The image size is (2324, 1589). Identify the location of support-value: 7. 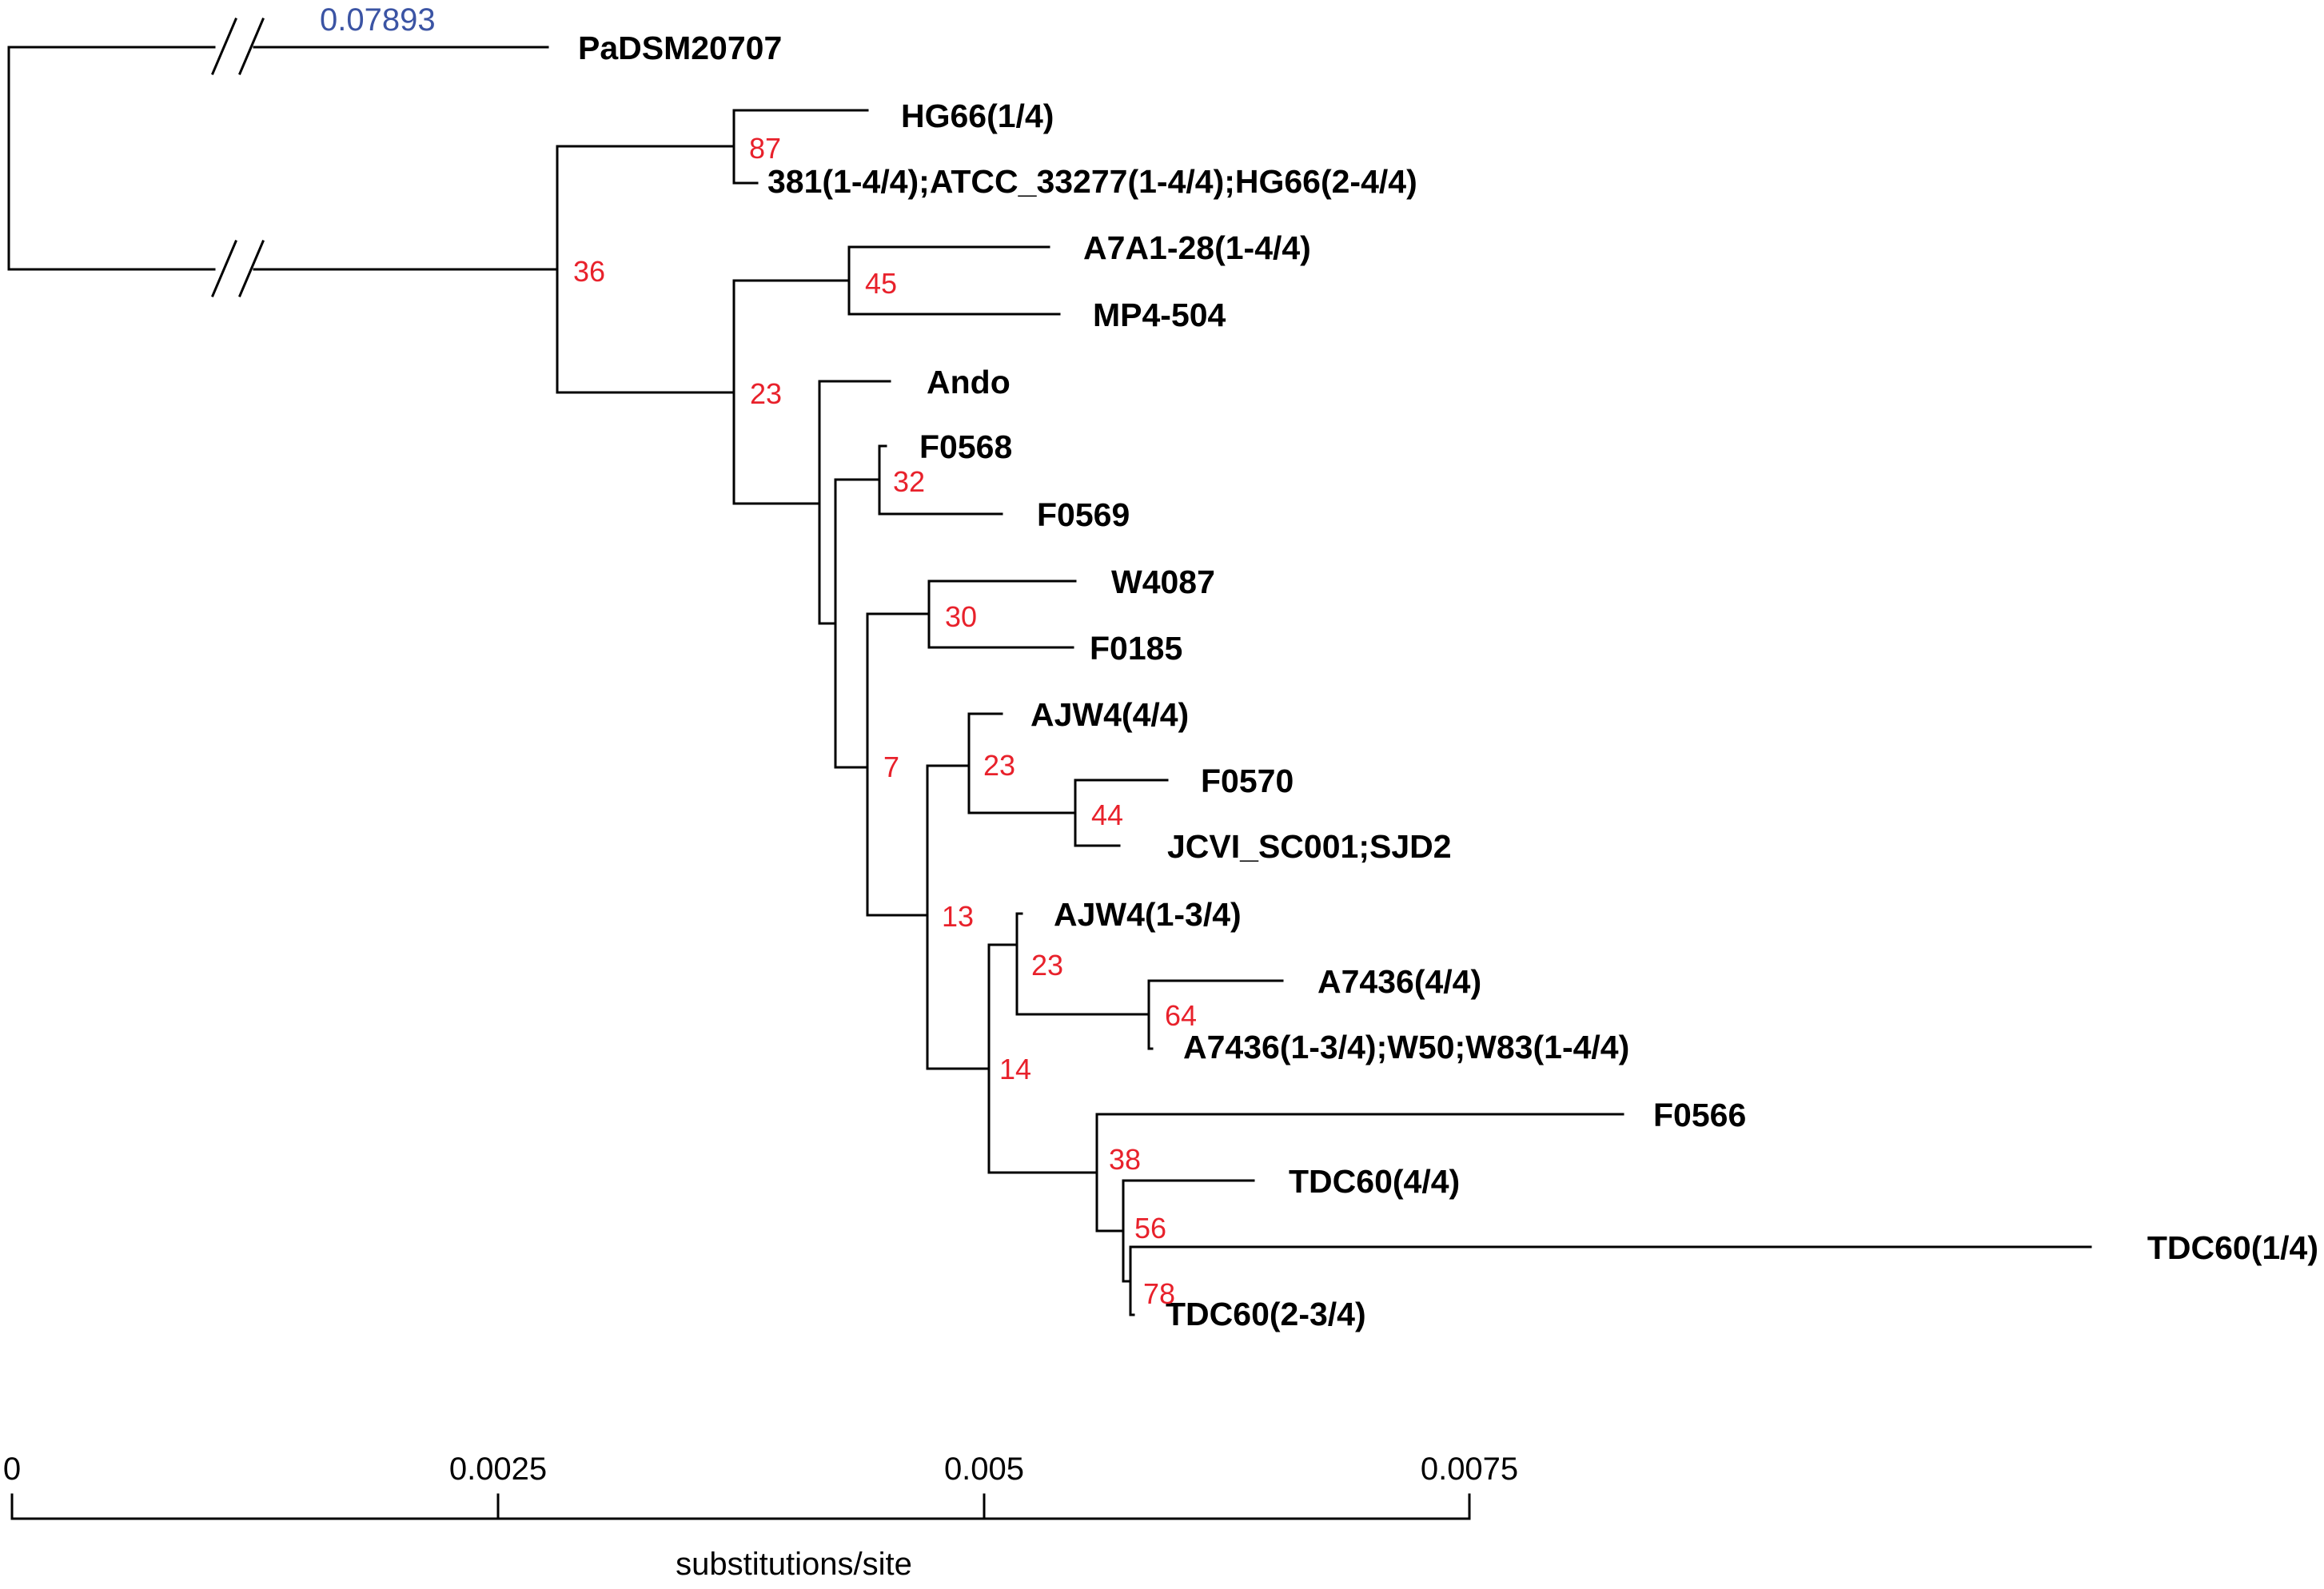
(891, 767).